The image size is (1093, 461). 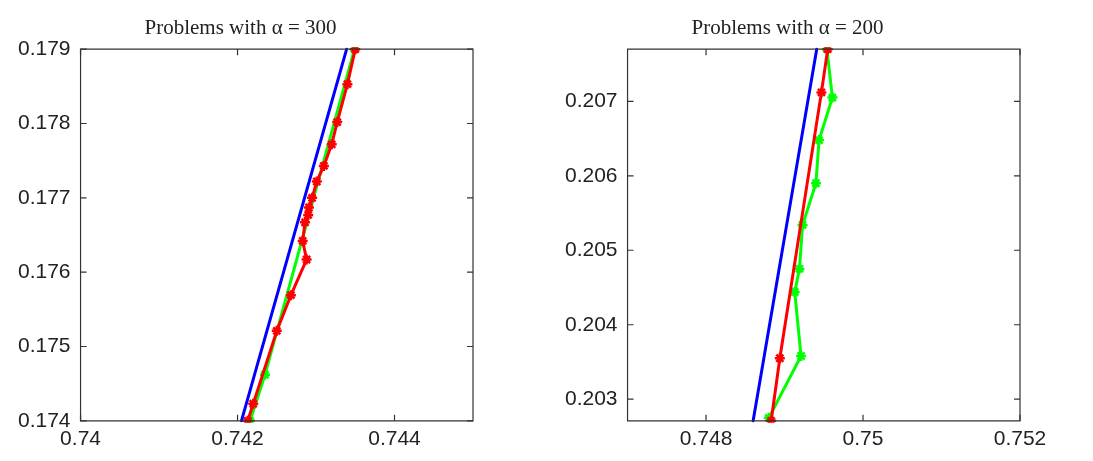 I want to click on y-tick-label: 0.176, so click(x=44, y=270).